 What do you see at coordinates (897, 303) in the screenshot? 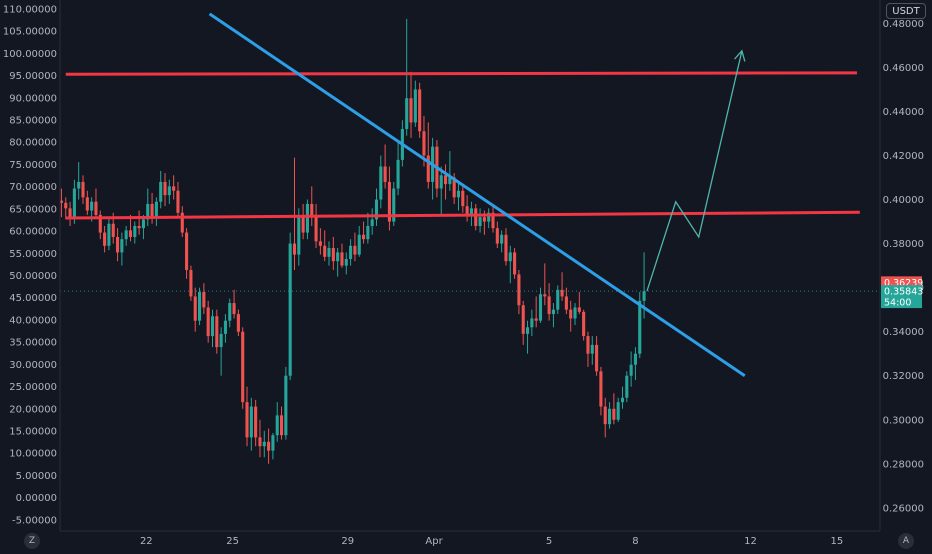
I see `price-tag-label: 54:00` at bounding box center [897, 303].